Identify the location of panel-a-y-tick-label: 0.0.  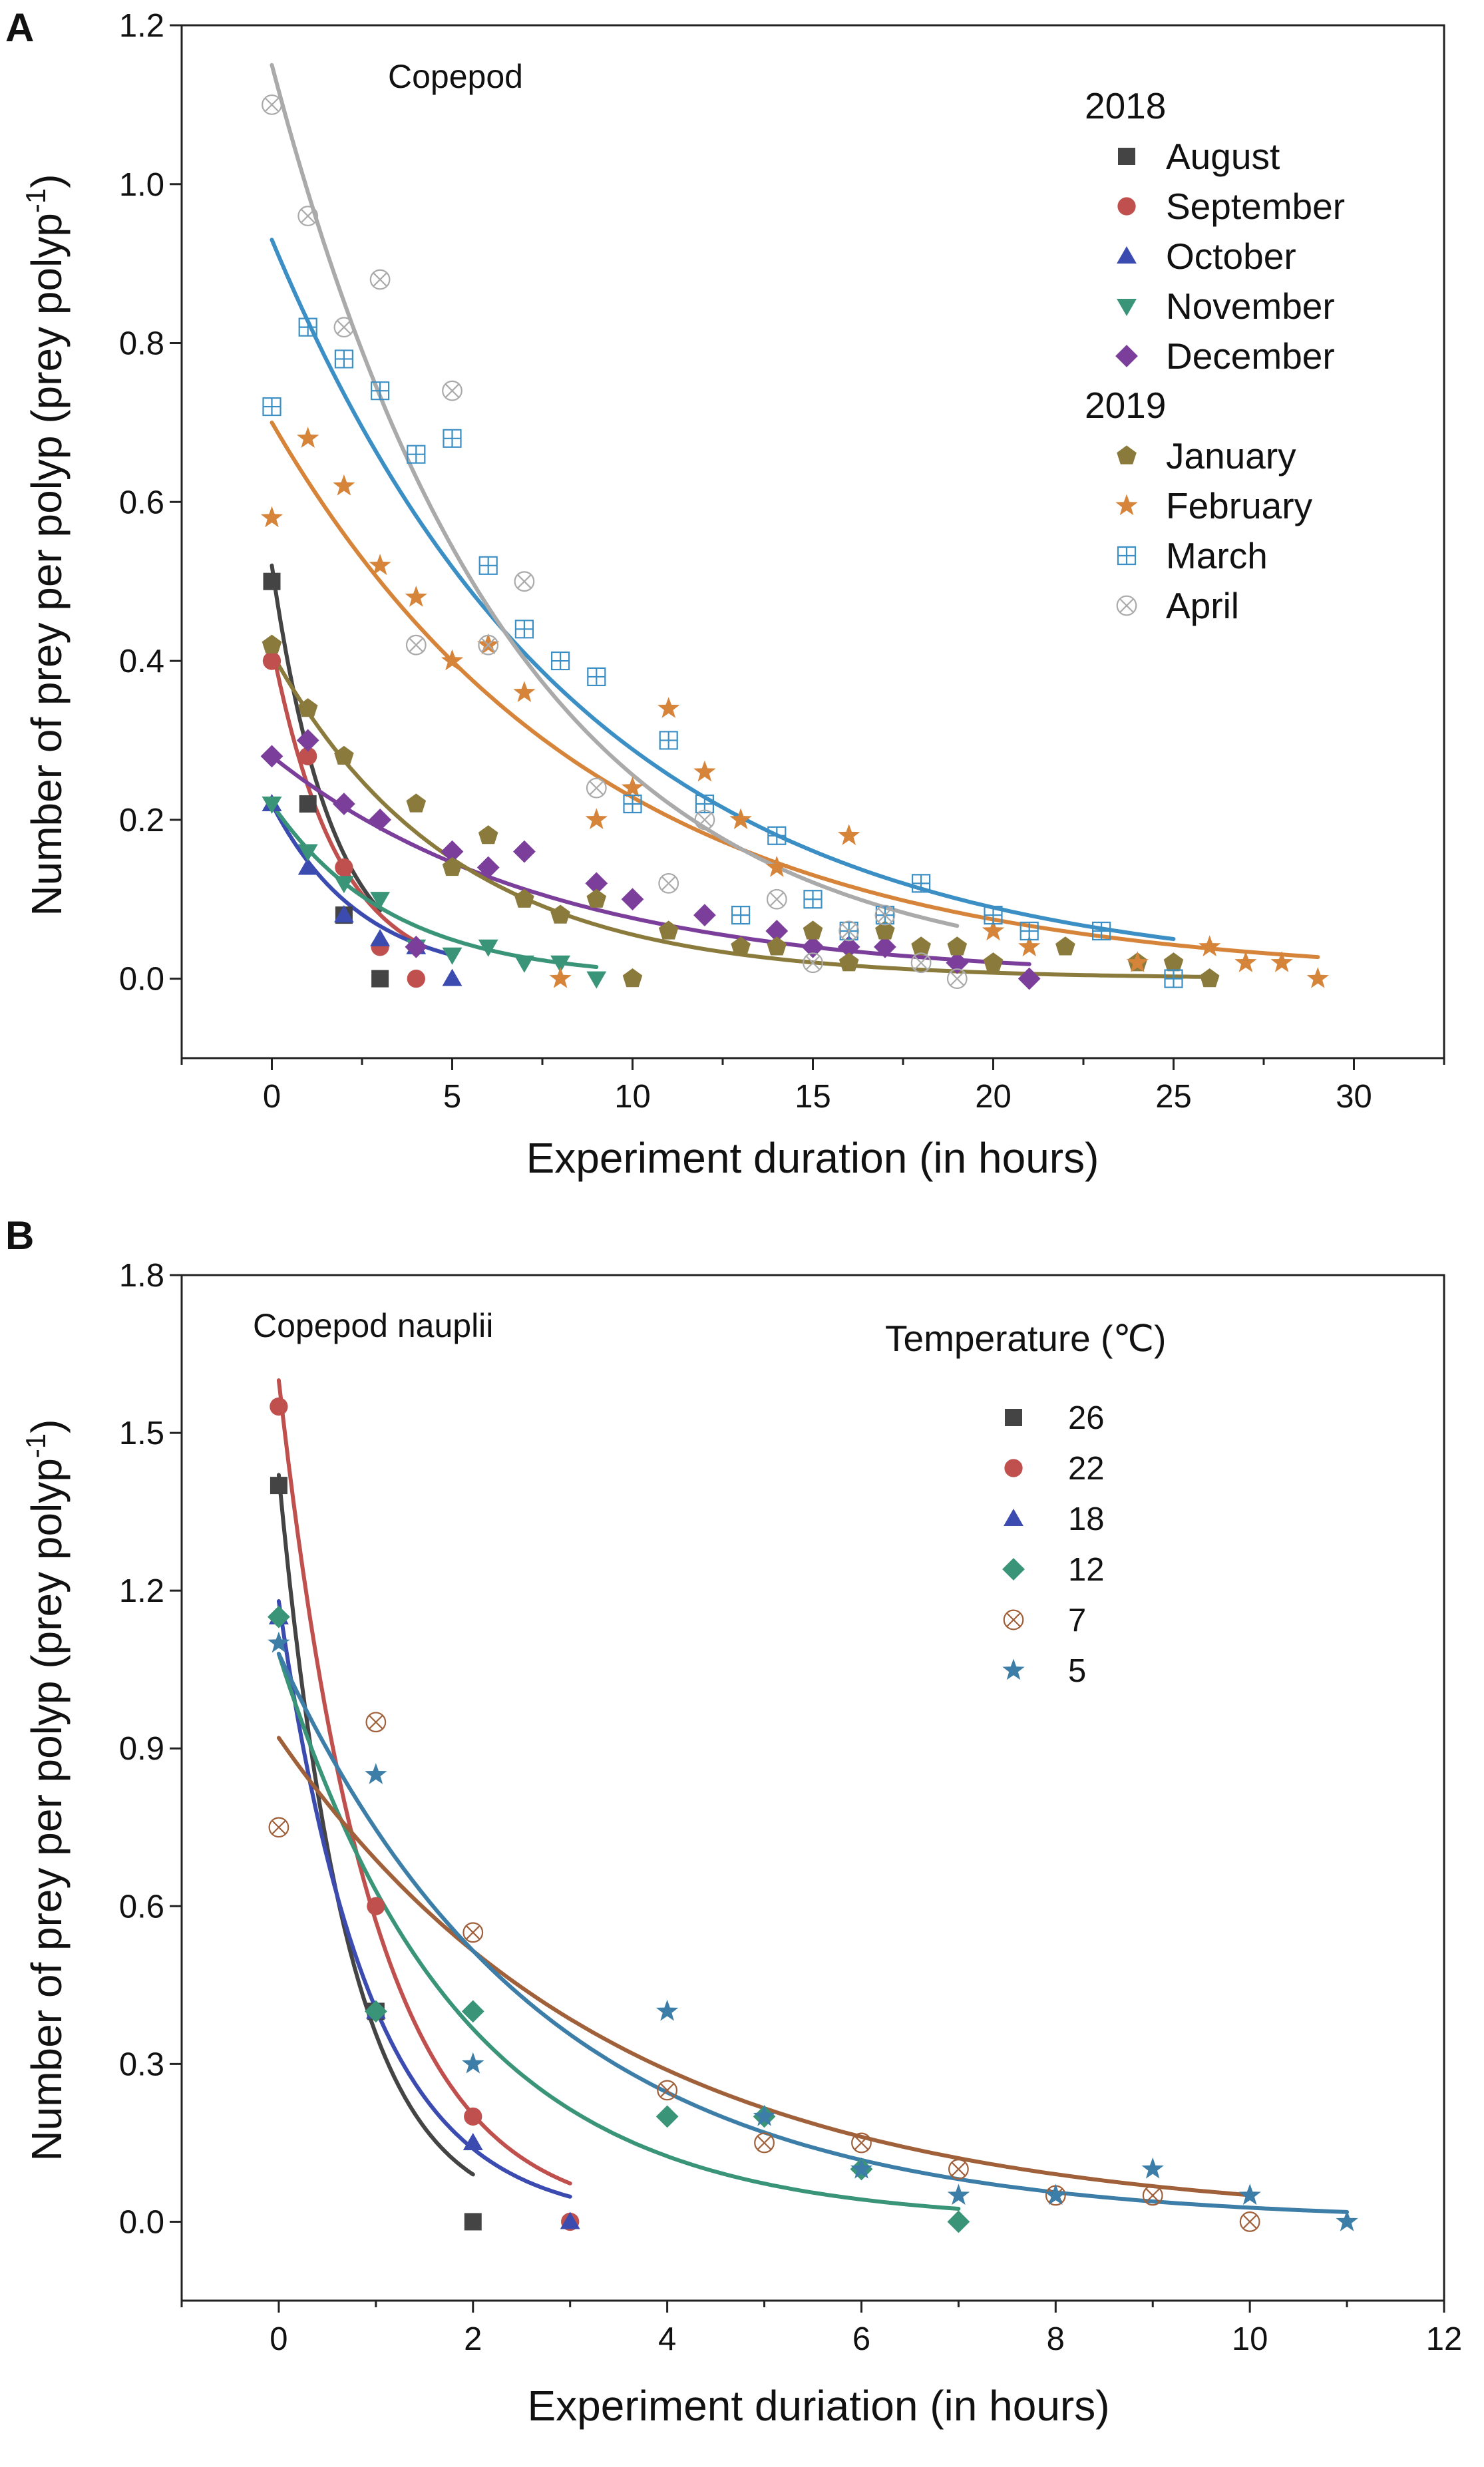
(141, 980).